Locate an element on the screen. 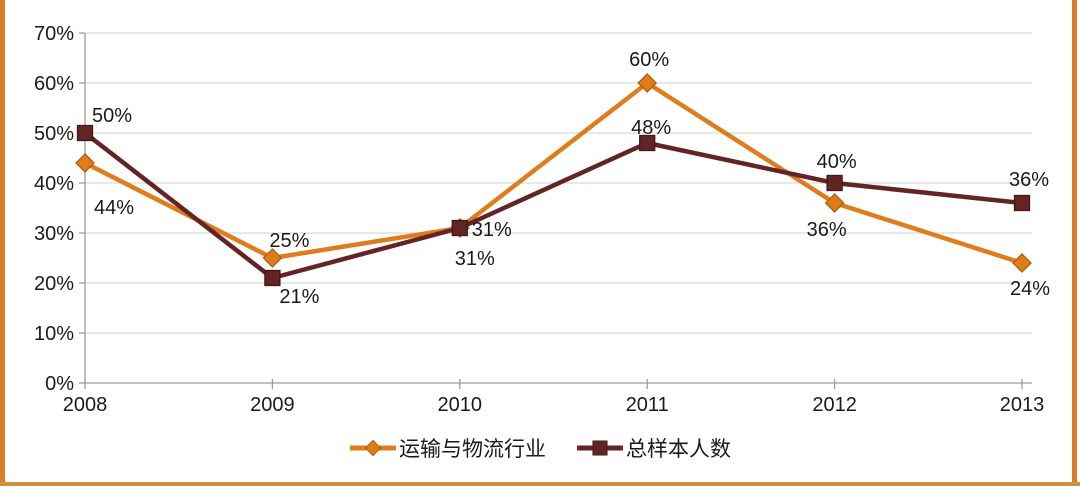 This screenshot has height=489, width=1080. legend-item-transport-logistics: 运输与物流行业 is located at coordinates (447, 448).